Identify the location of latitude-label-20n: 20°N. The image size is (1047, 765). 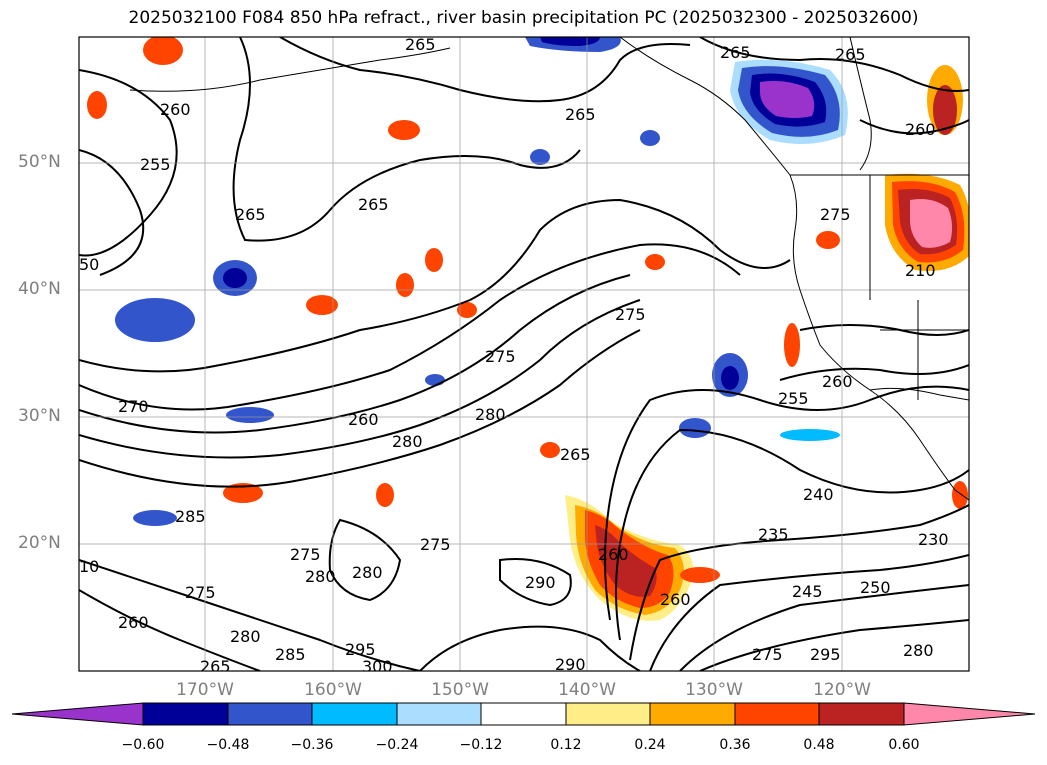
(39, 543).